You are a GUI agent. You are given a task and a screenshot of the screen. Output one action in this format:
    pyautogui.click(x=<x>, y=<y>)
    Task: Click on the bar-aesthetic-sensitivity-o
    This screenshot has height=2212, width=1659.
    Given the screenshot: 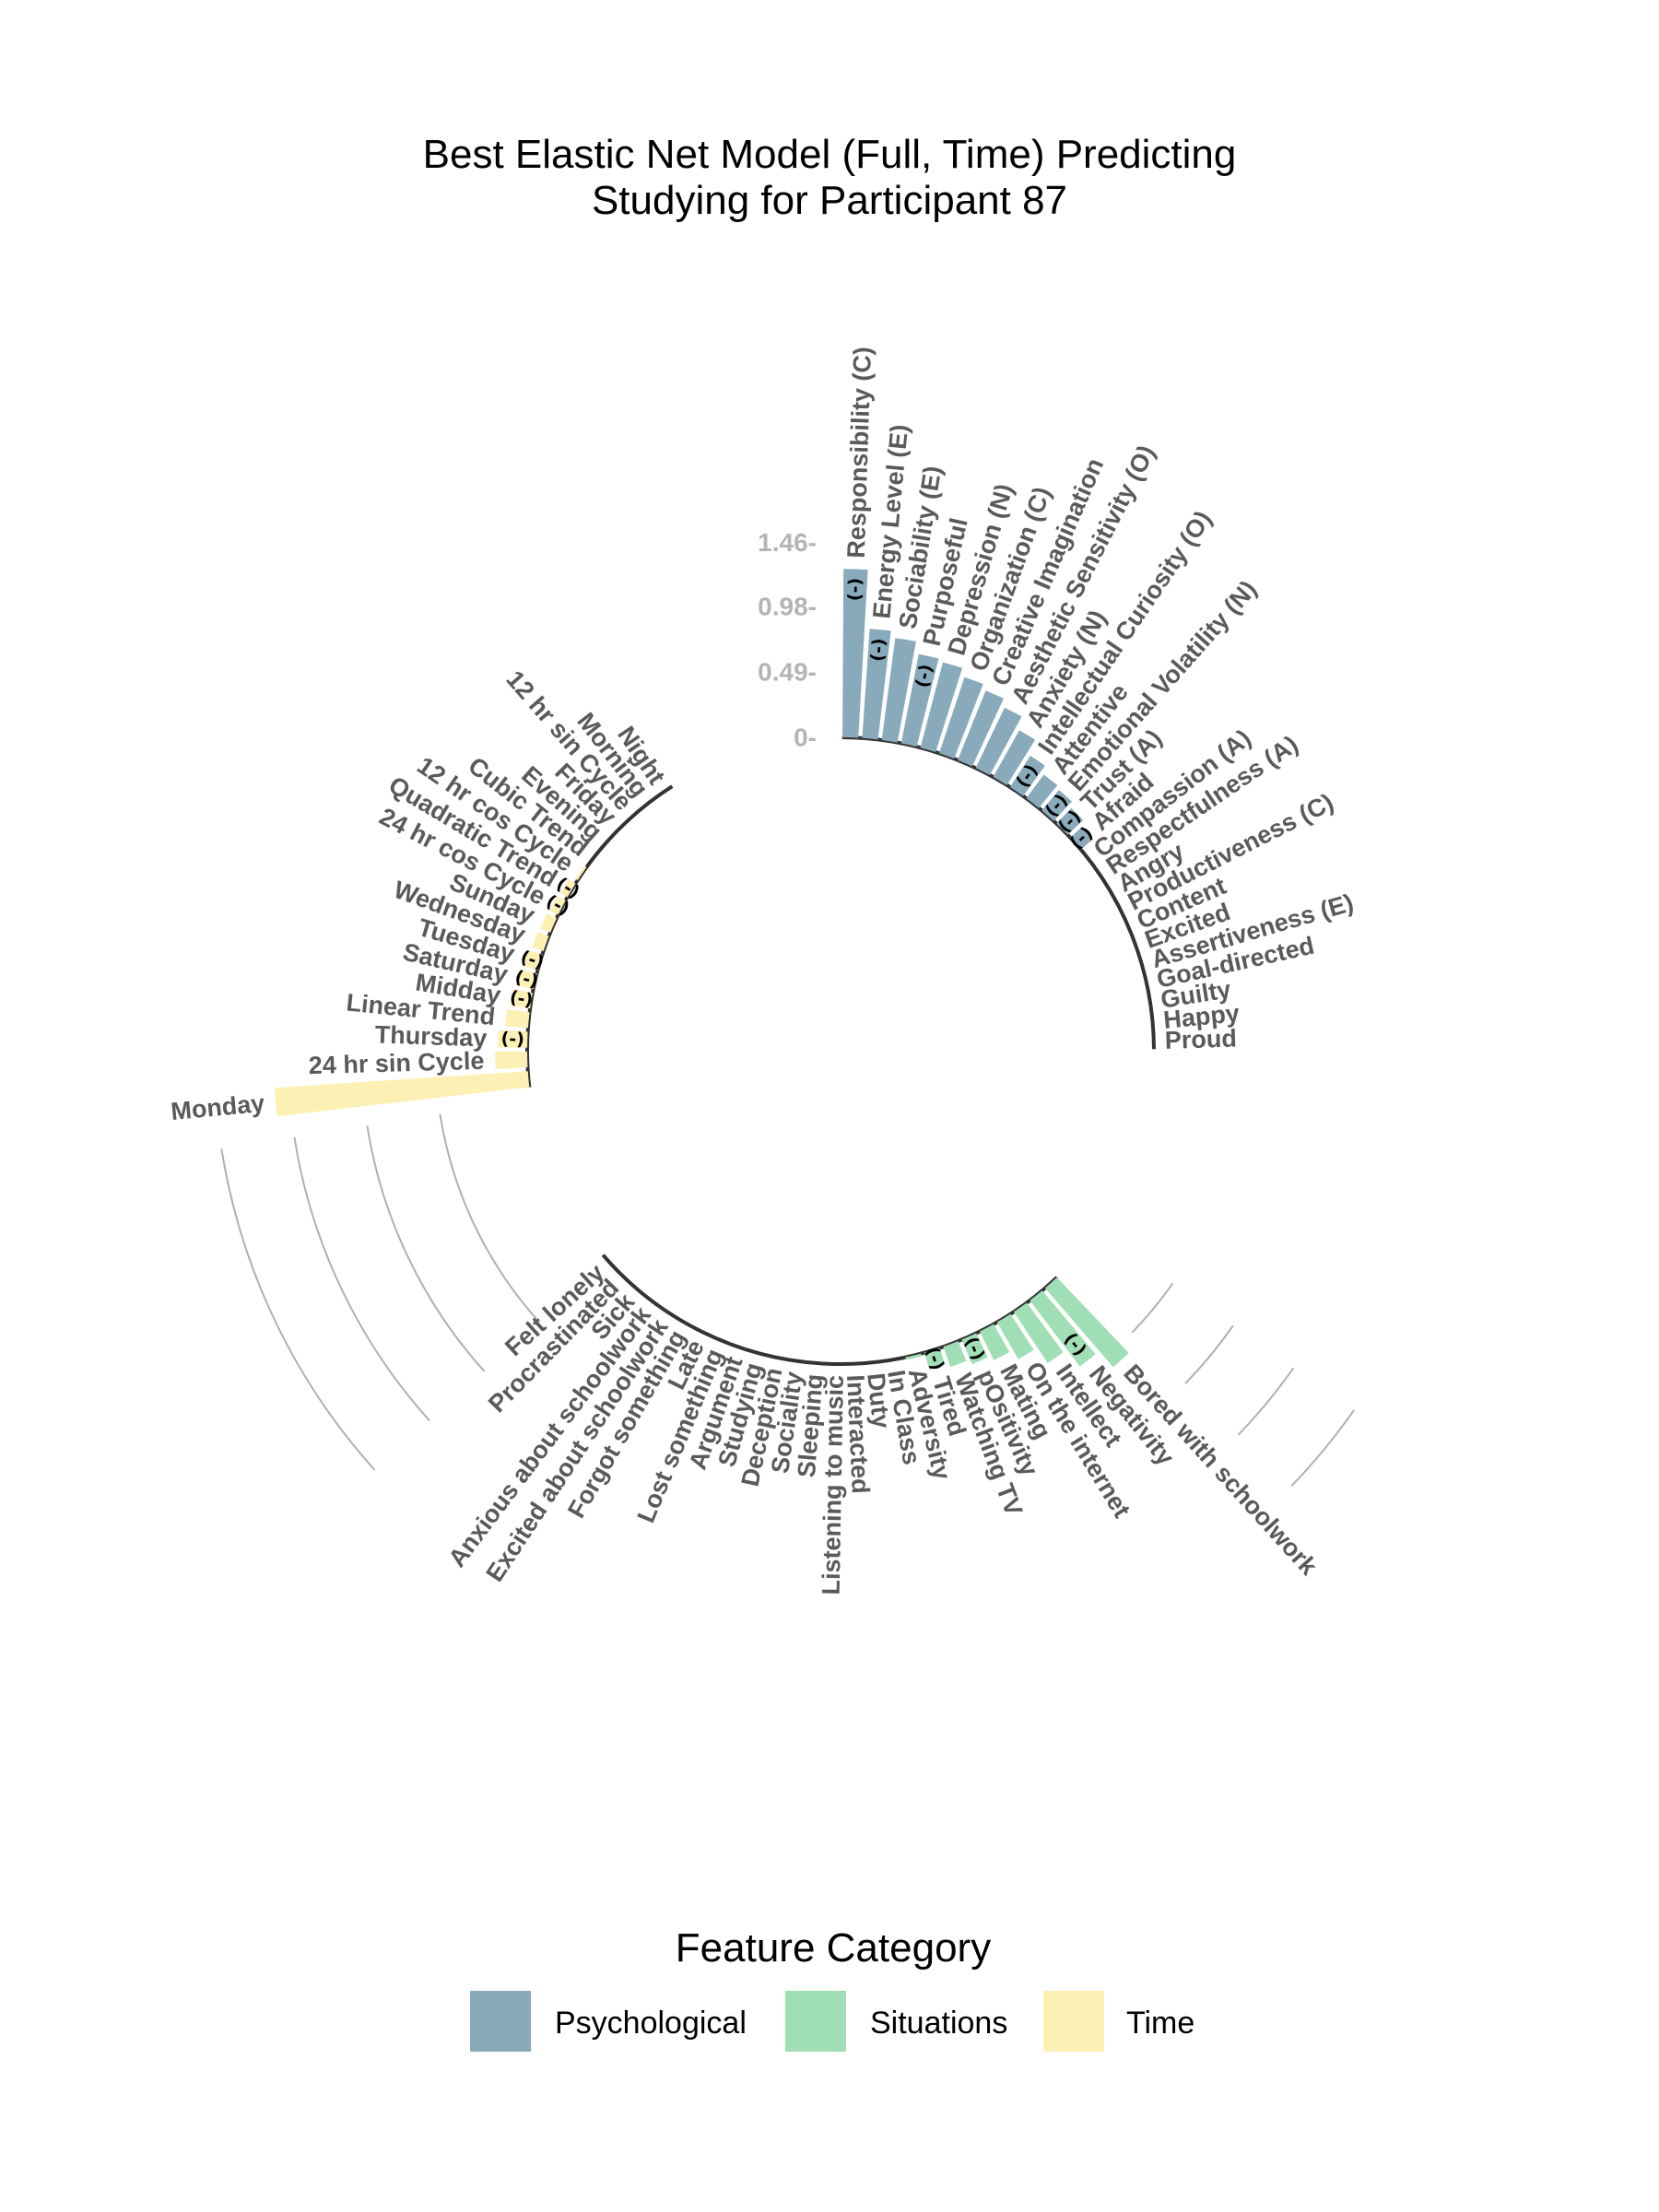 What is the action you would take?
    pyautogui.click(x=998, y=741)
    